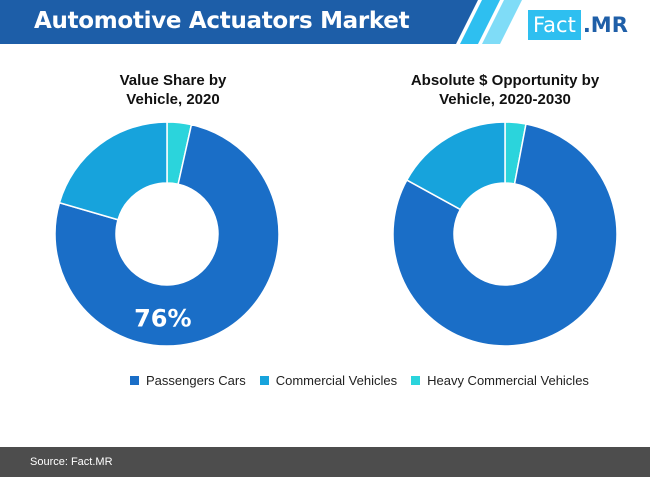 The width and height of the screenshot is (650, 477). I want to click on legend-item-heavy-commercial-vehicles: Heavy Commercial Vehicles, so click(500, 380).